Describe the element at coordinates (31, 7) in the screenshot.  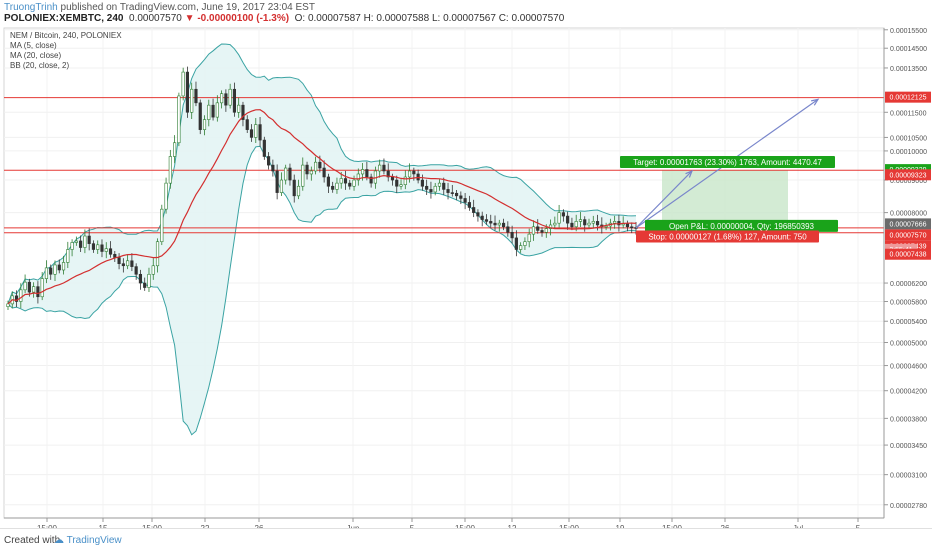
I see `author-link: TruongTrinh` at that location.